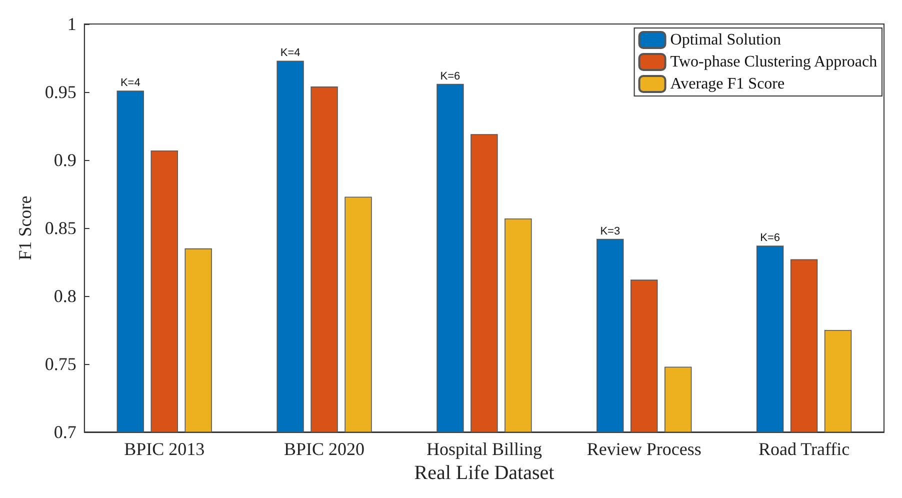  I want to click on x-tick-label: Road Traffic, so click(804, 449).